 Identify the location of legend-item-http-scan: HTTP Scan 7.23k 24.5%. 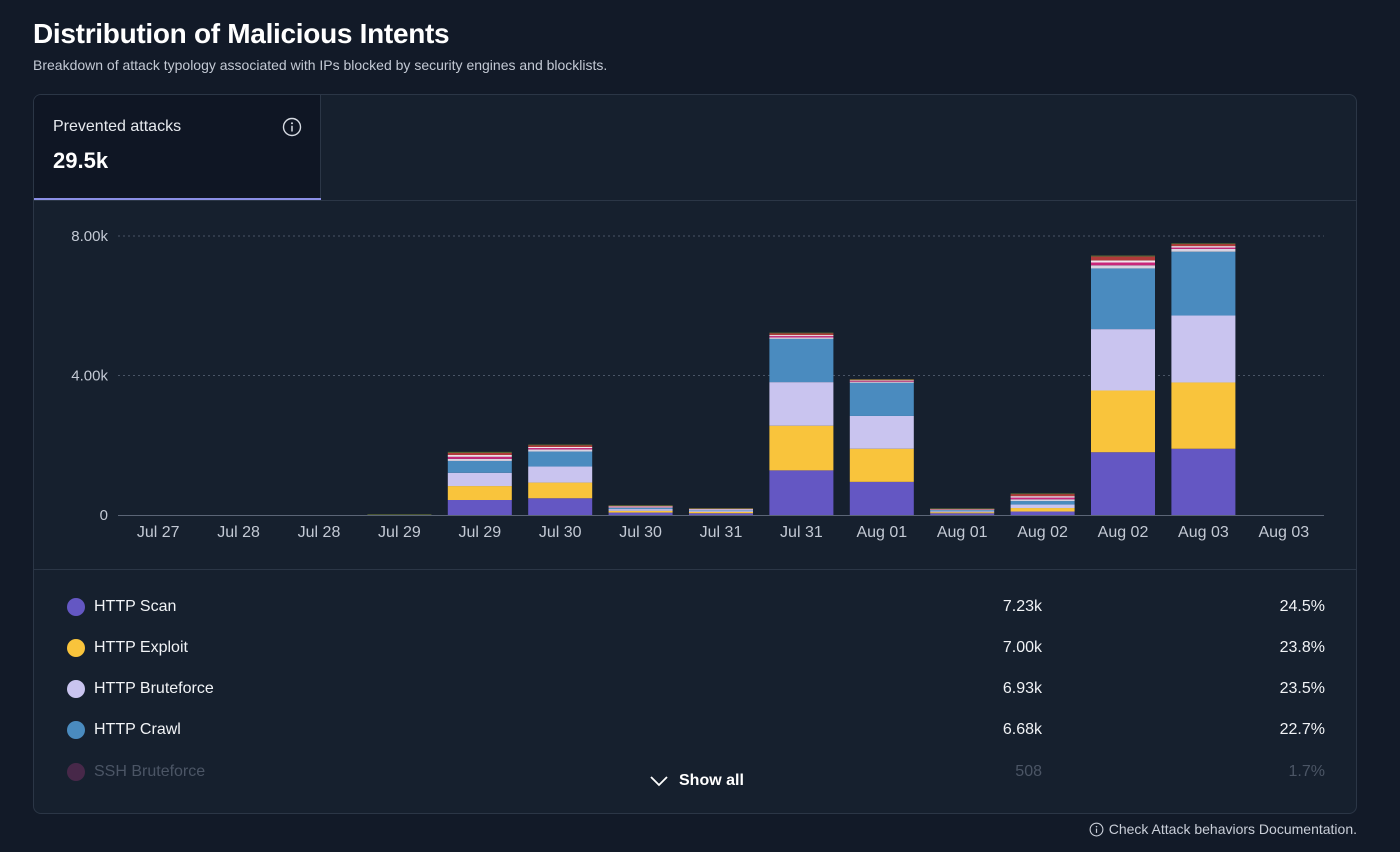
(695, 608).